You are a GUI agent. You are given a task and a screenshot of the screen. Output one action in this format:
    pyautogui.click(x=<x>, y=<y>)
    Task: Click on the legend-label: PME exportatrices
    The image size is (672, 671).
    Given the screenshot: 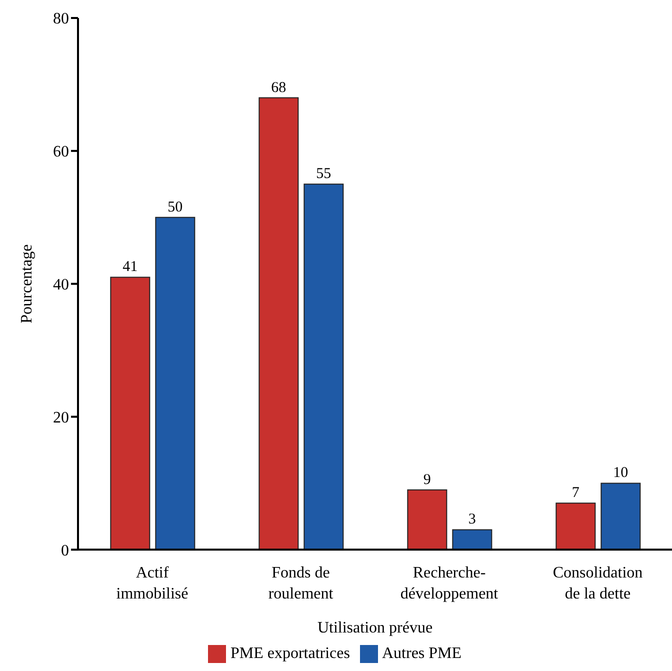 What is the action you would take?
    pyautogui.click(x=290, y=653)
    